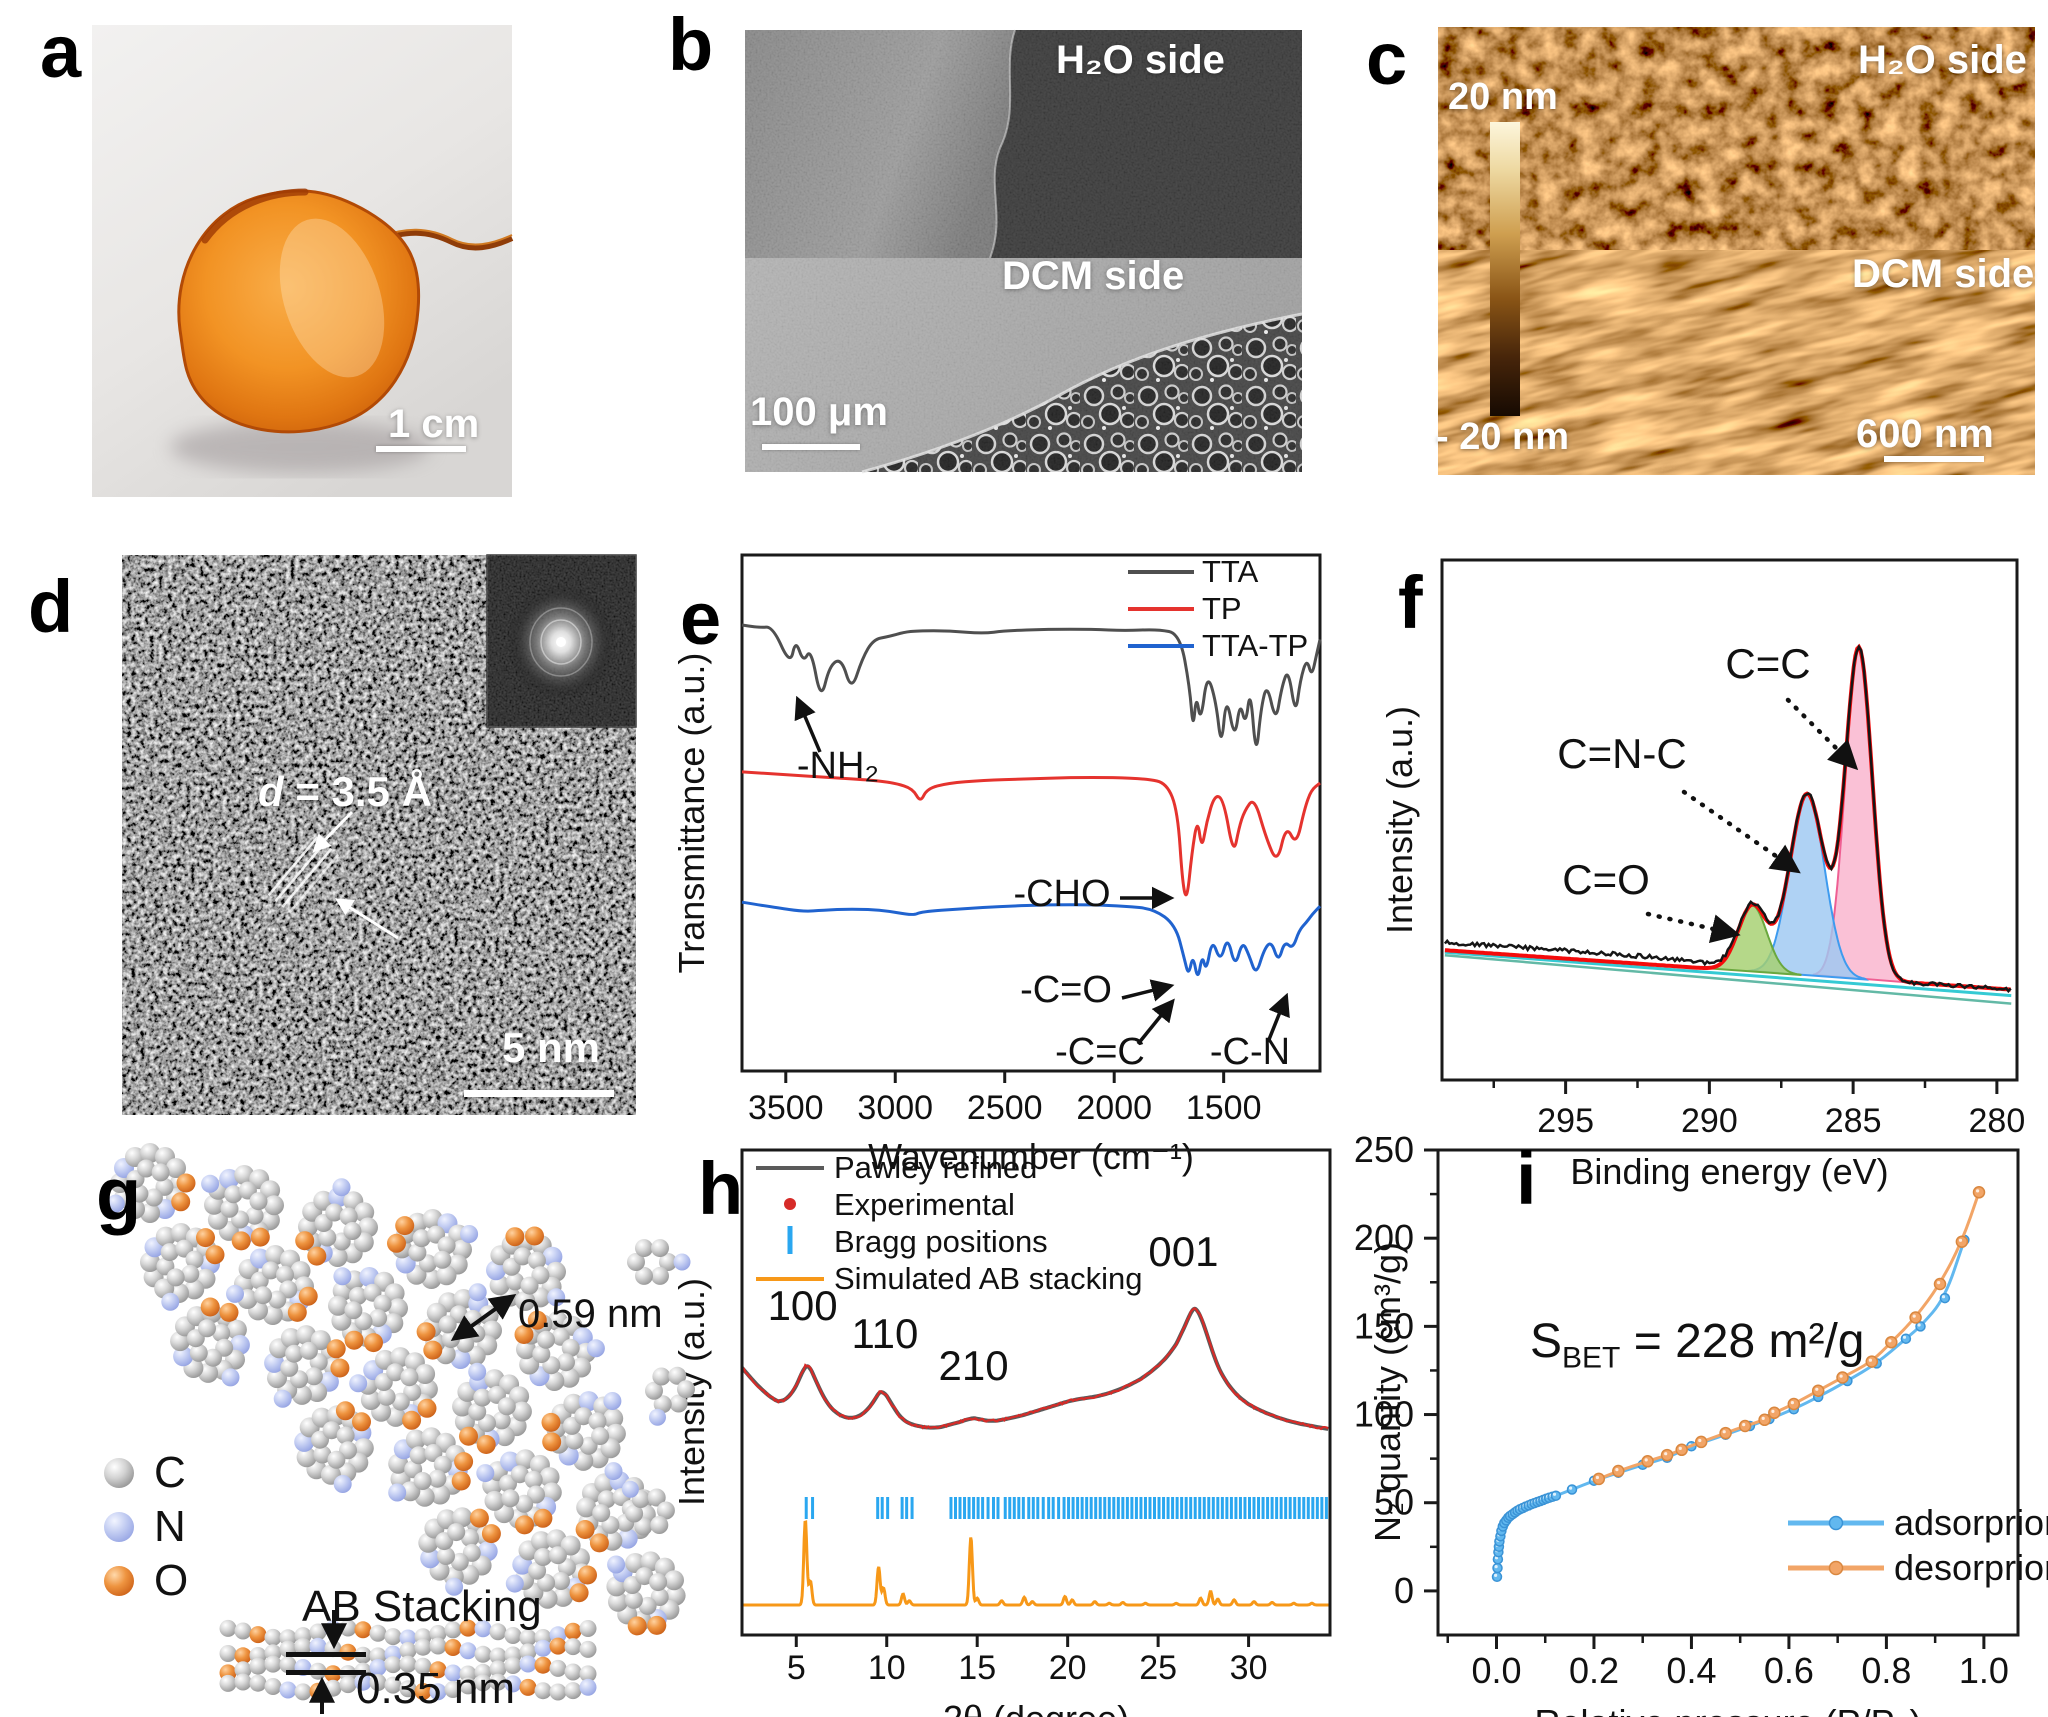  What do you see at coordinates (1387, 1392) in the screenshot?
I see `y-axis-title: N₂ quantity (cm³/g)` at bounding box center [1387, 1392].